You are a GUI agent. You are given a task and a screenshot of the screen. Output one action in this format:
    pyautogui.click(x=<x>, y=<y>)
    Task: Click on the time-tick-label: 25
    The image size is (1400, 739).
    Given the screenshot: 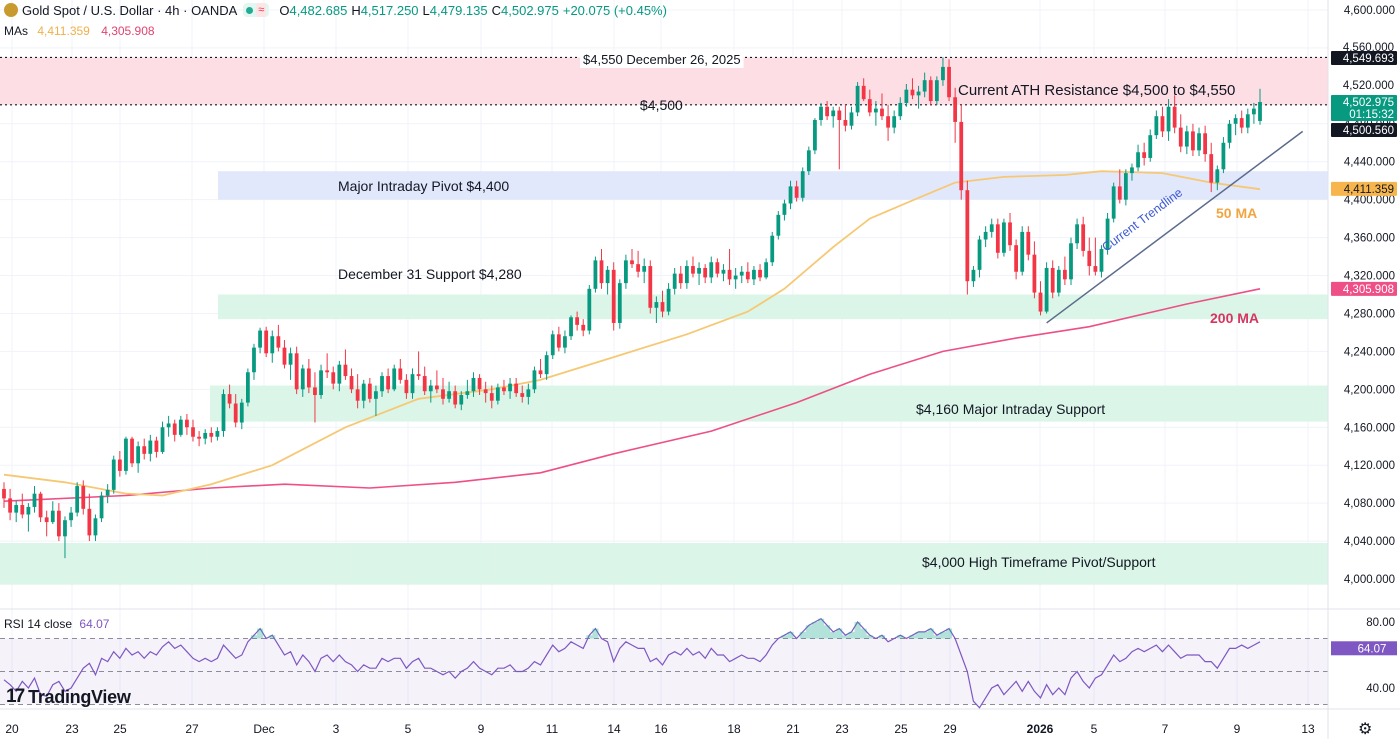 What is the action you would take?
    pyautogui.click(x=901, y=729)
    